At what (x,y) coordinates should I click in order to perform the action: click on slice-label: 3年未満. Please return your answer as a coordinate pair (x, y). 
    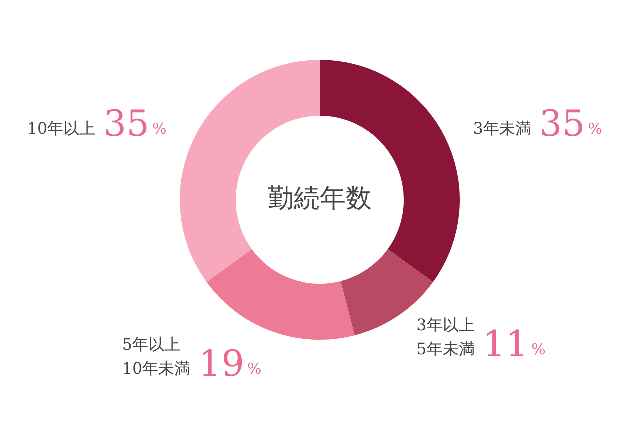
    Looking at the image, I should click on (502, 128).